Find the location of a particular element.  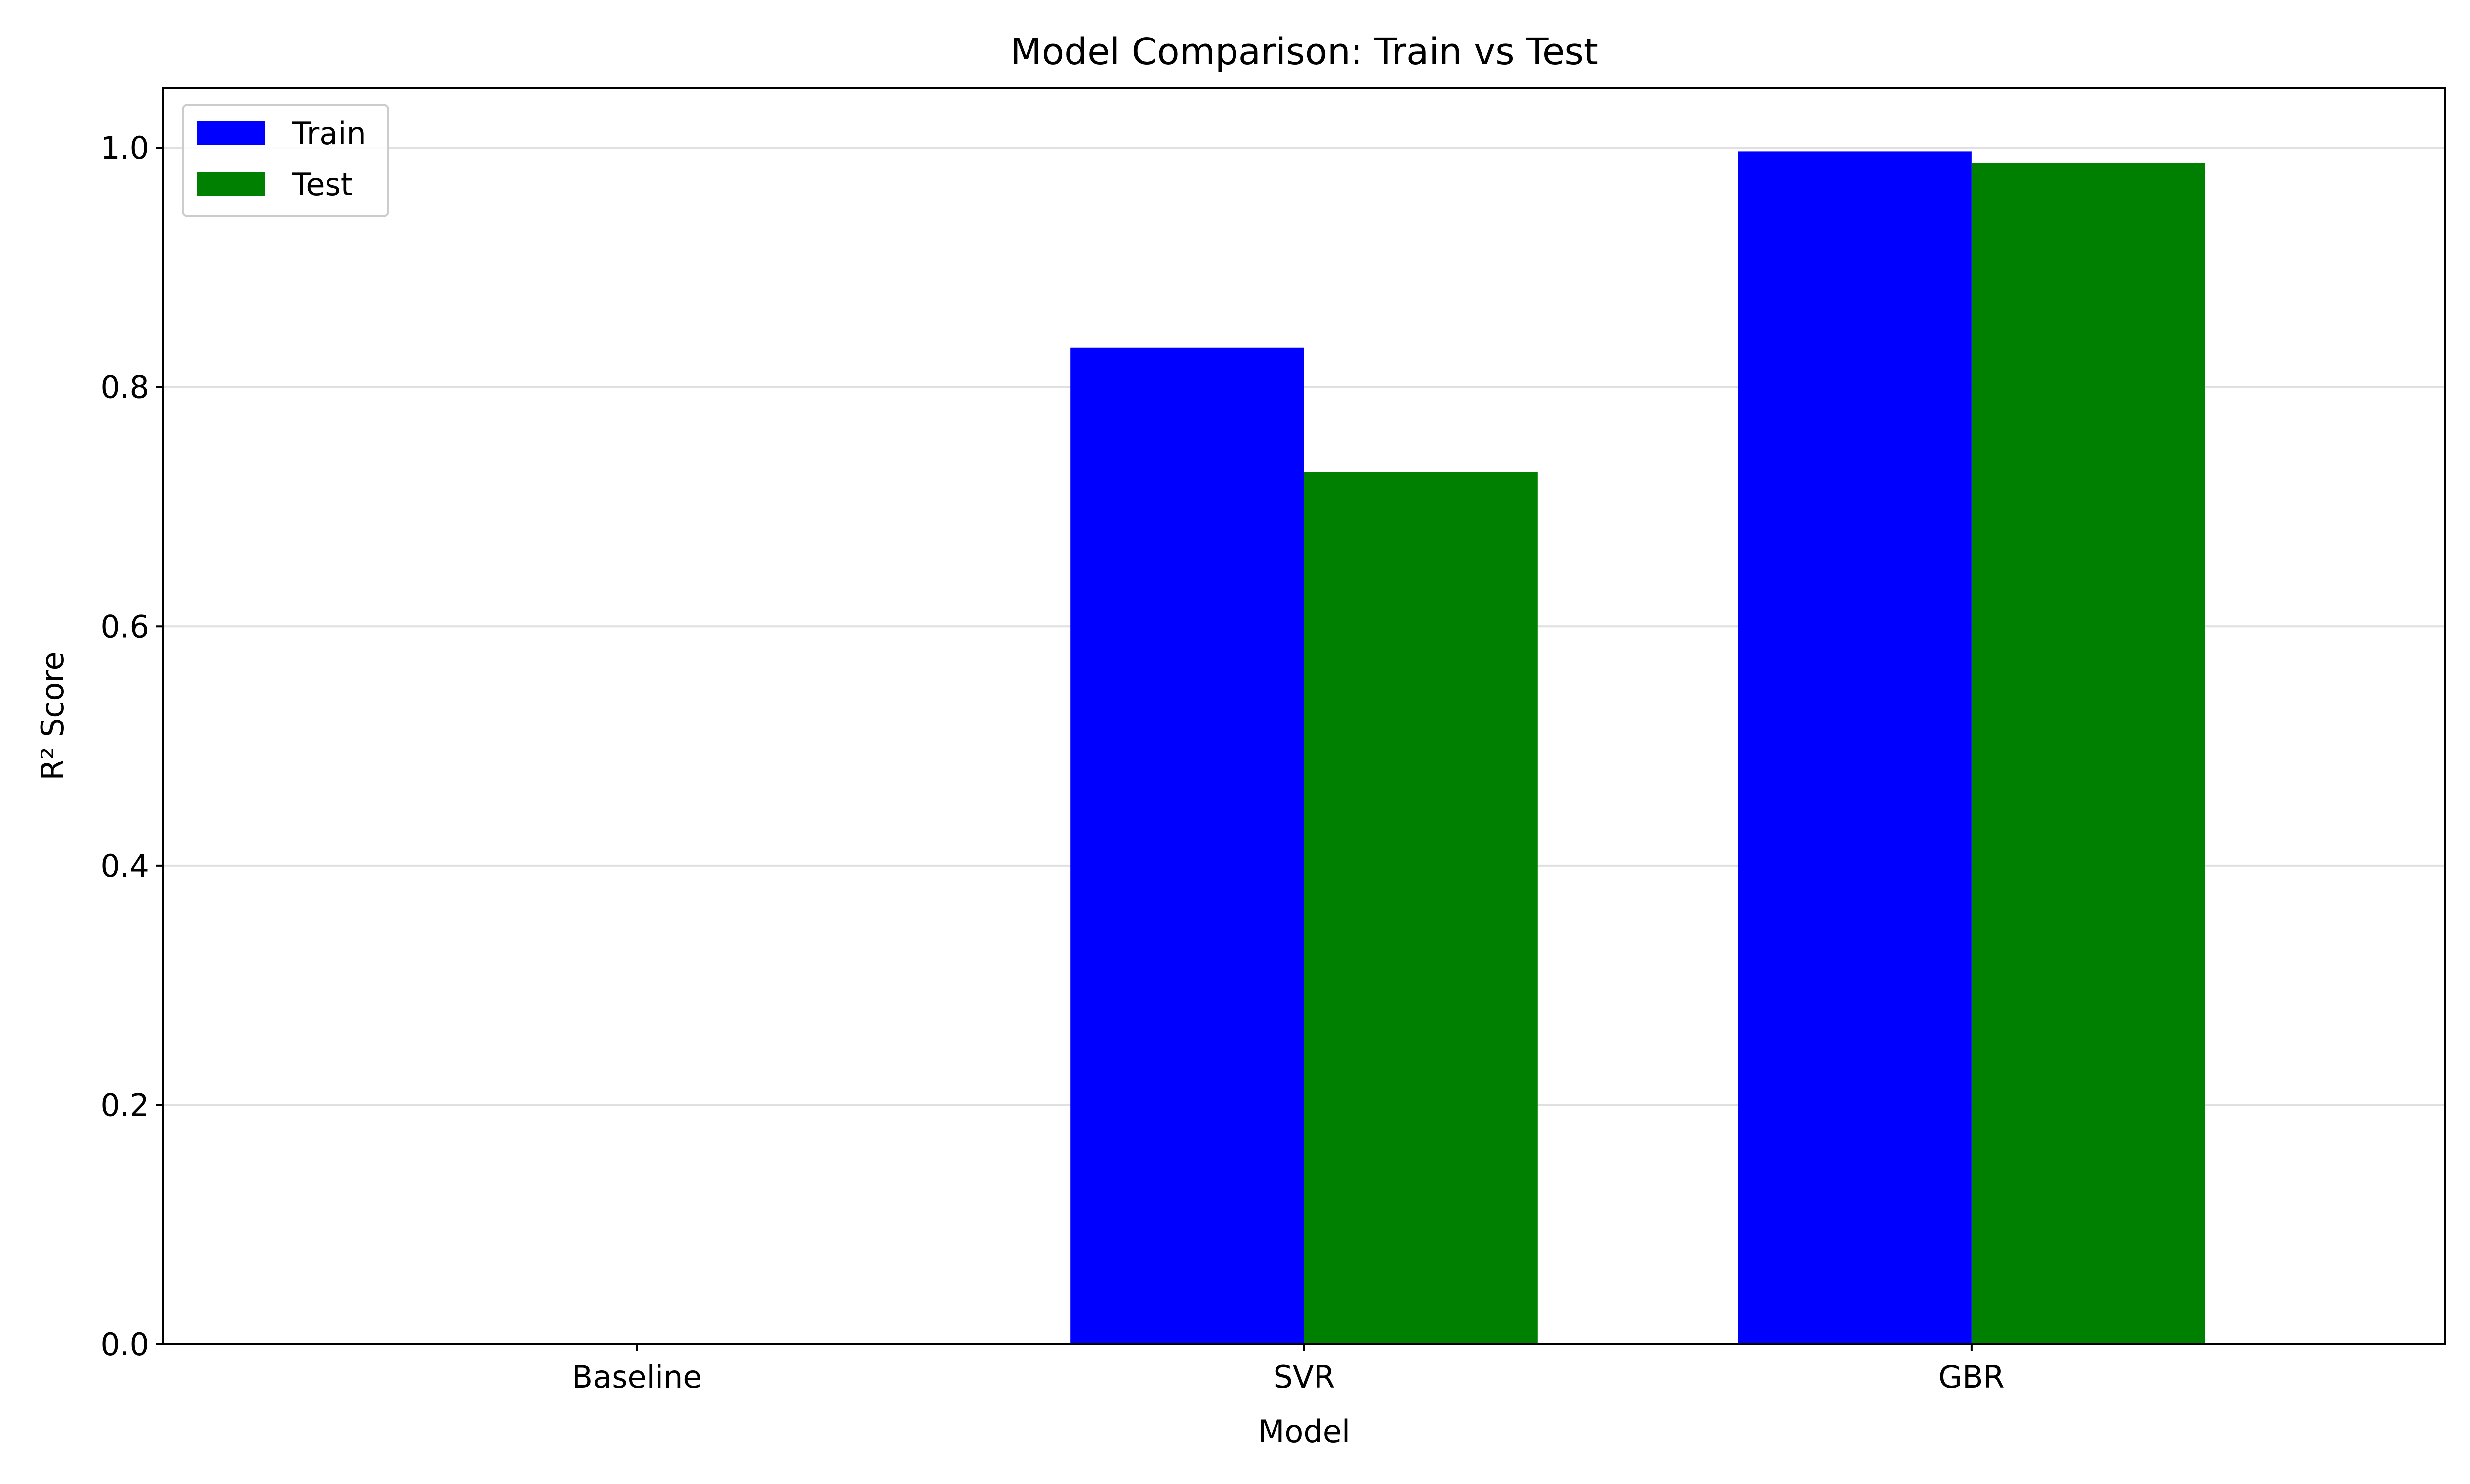

y-tick-label: 0.4 is located at coordinates (124, 866).